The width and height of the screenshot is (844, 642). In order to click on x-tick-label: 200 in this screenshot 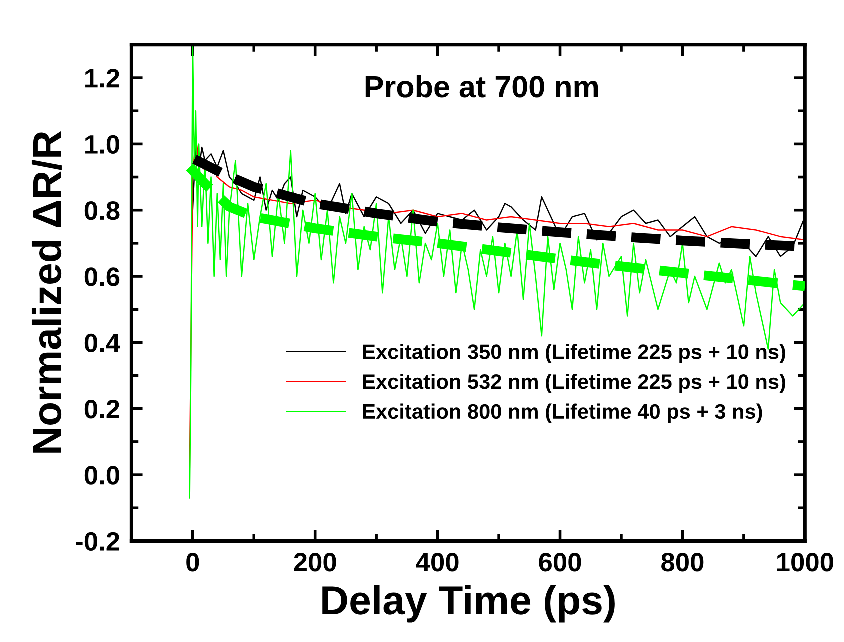, I will do `click(315, 562)`.